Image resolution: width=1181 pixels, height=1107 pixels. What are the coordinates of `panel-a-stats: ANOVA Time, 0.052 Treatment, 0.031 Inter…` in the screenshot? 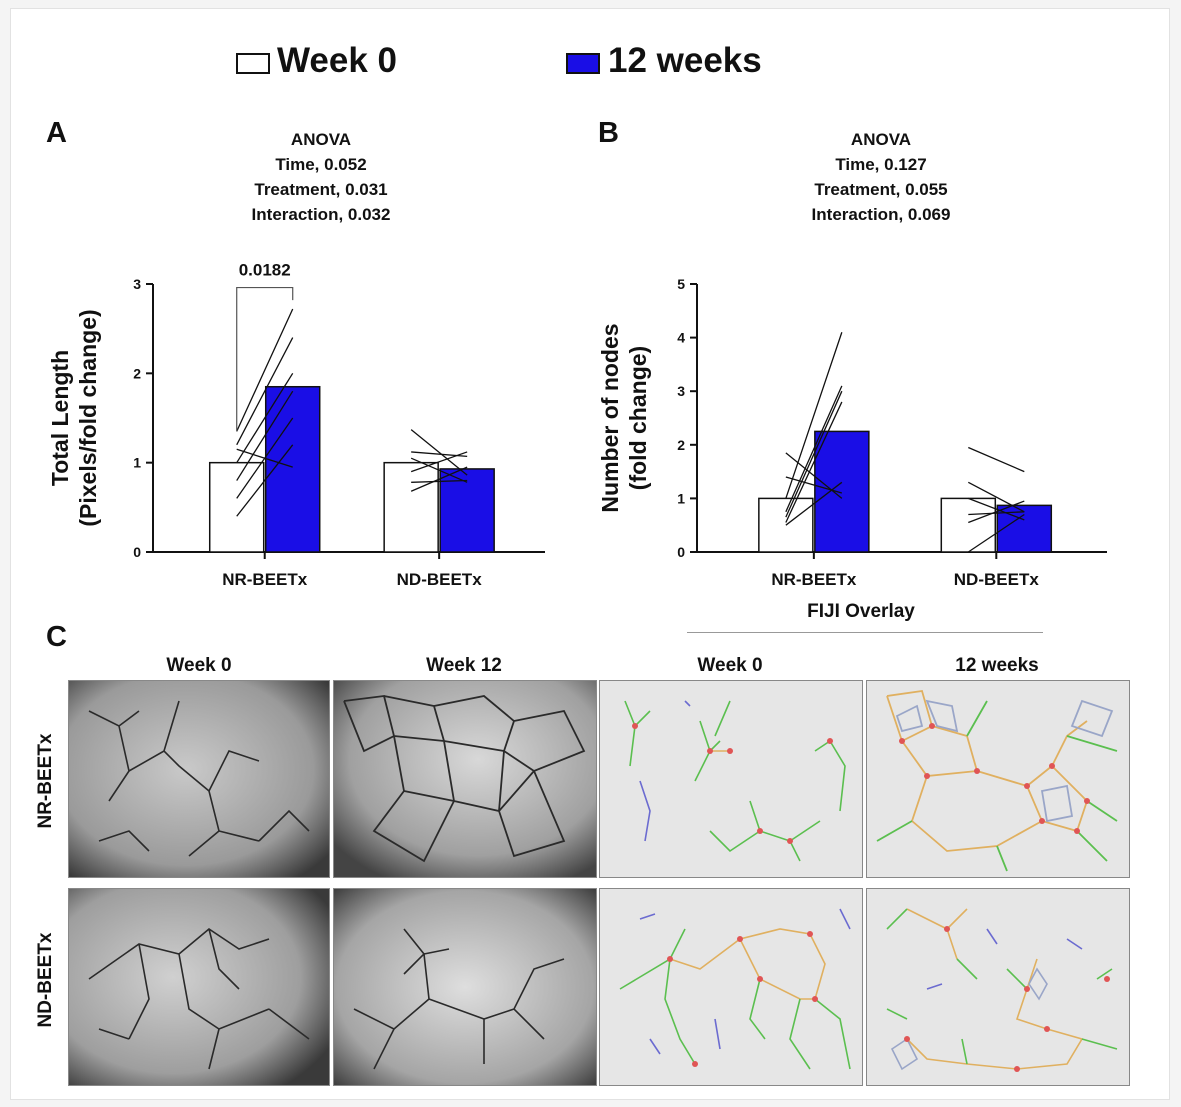 It's located at (321, 177).